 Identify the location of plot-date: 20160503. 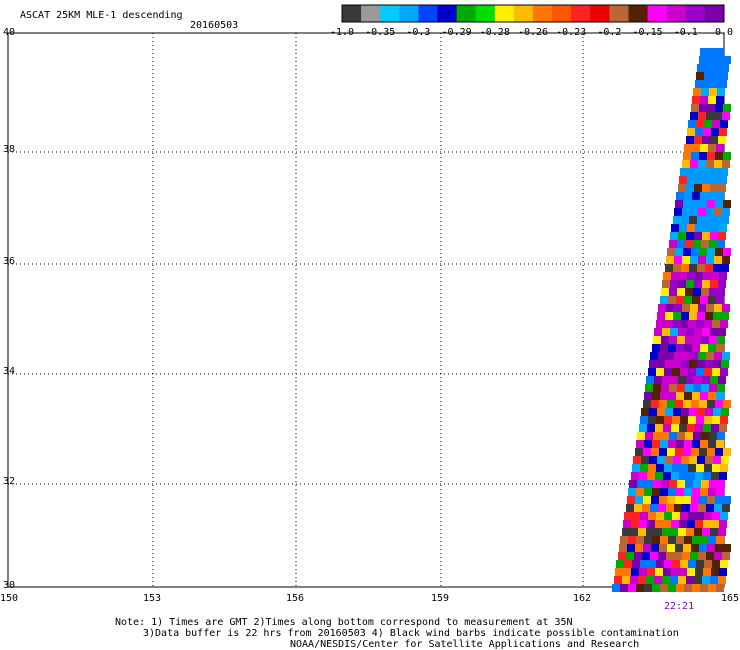
(214, 25).